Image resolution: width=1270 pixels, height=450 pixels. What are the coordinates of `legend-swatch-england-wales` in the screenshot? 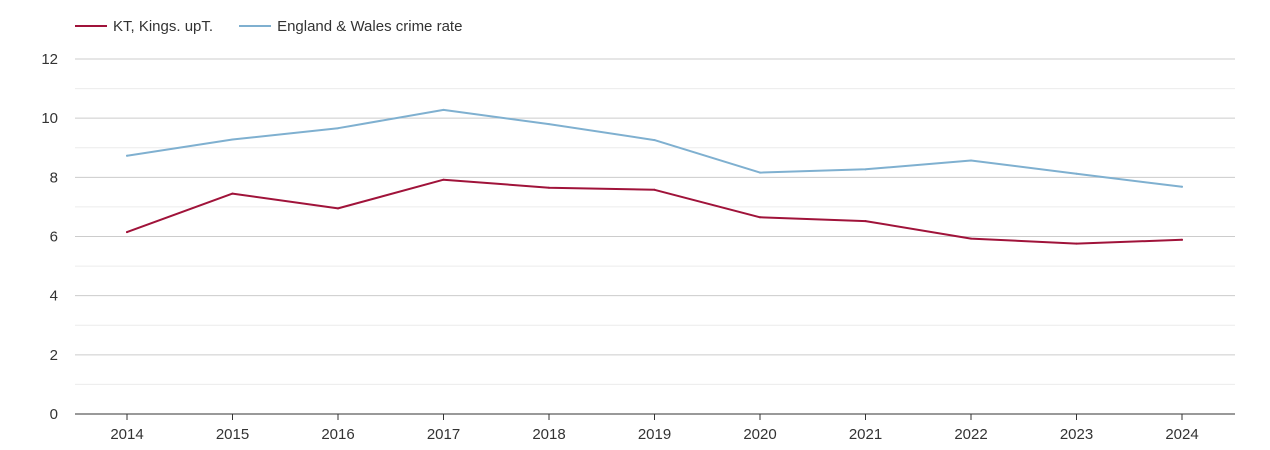 It's located at (255, 26).